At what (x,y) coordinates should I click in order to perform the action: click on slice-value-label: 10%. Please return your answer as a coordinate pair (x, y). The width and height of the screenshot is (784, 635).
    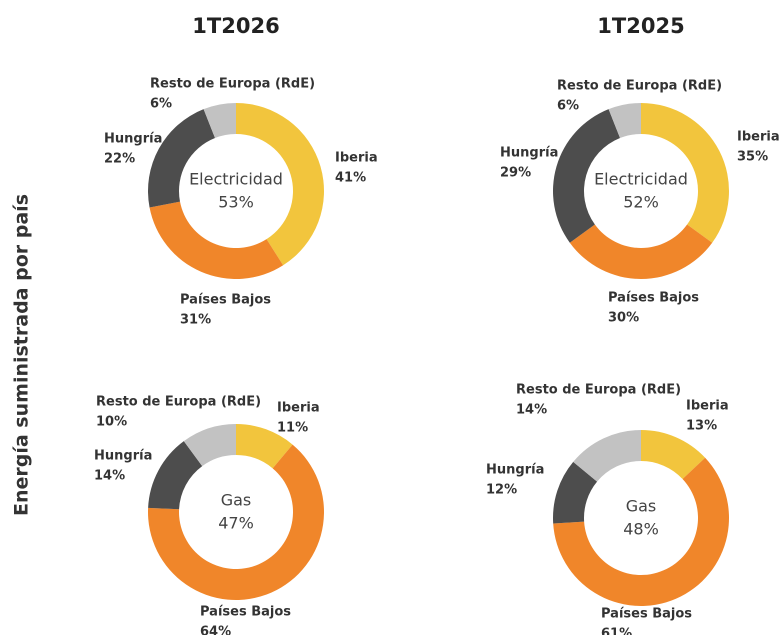
    Looking at the image, I should click on (111, 422).